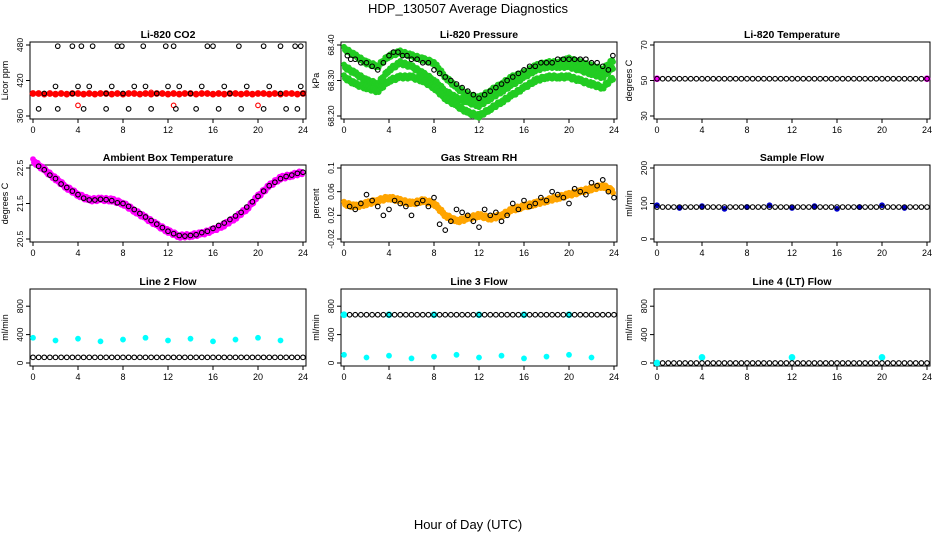 The width and height of the screenshot is (936, 540). Describe the element at coordinates (778, 329) in the screenshot. I see `panel-9: Line 4 (LT) Flow ml/min 0 4 8 12 16 20 24 0 400 800` at that location.